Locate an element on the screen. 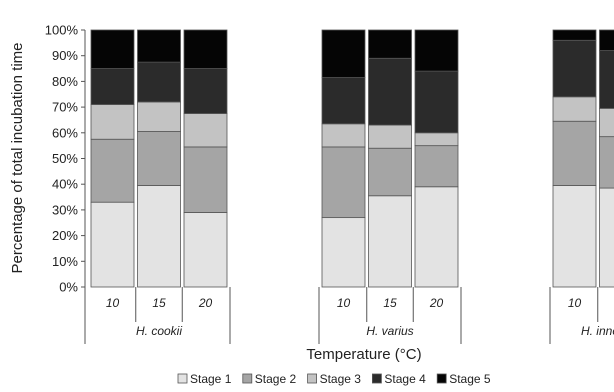 This screenshot has width=614, height=392. group-label: H. varius is located at coordinates (389, 331).